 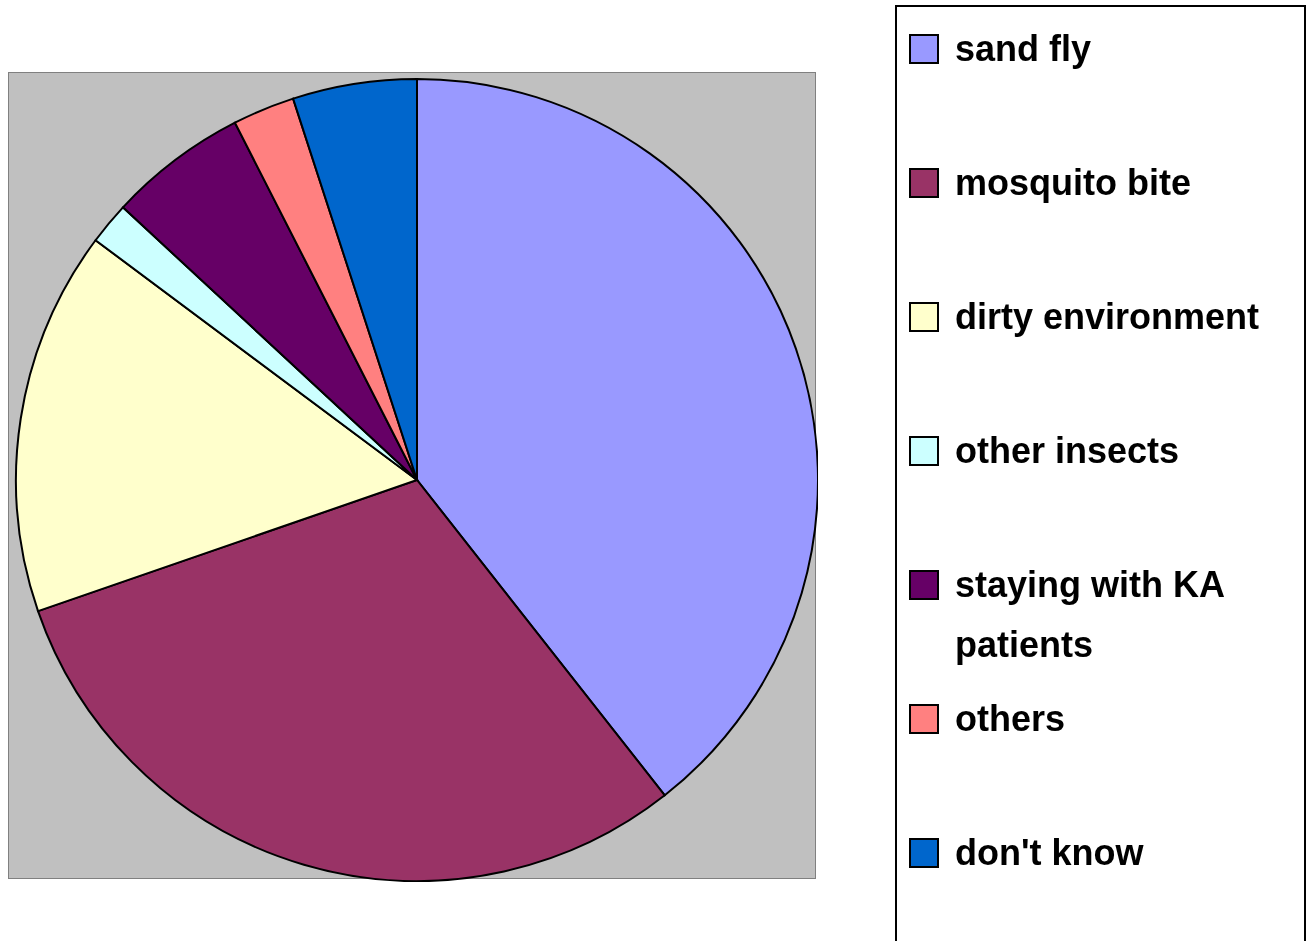 What do you see at coordinates (1050, 853) in the screenshot?
I see `legend-label: don't know` at bounding box center [1050, 853].